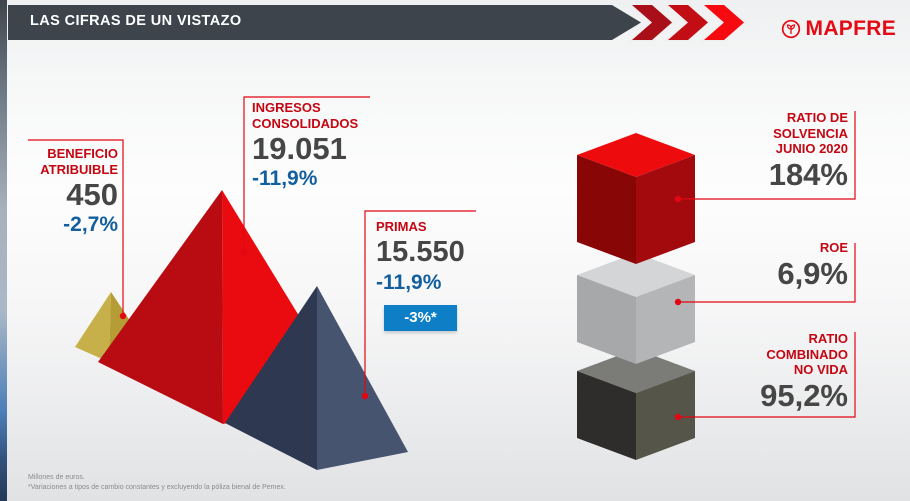 The height and width of the screenshot is (501, 910). Describe the element at coordinates (409, 282) in the screenshot. I see `kpi-primas-change: -11,9%` at that location.